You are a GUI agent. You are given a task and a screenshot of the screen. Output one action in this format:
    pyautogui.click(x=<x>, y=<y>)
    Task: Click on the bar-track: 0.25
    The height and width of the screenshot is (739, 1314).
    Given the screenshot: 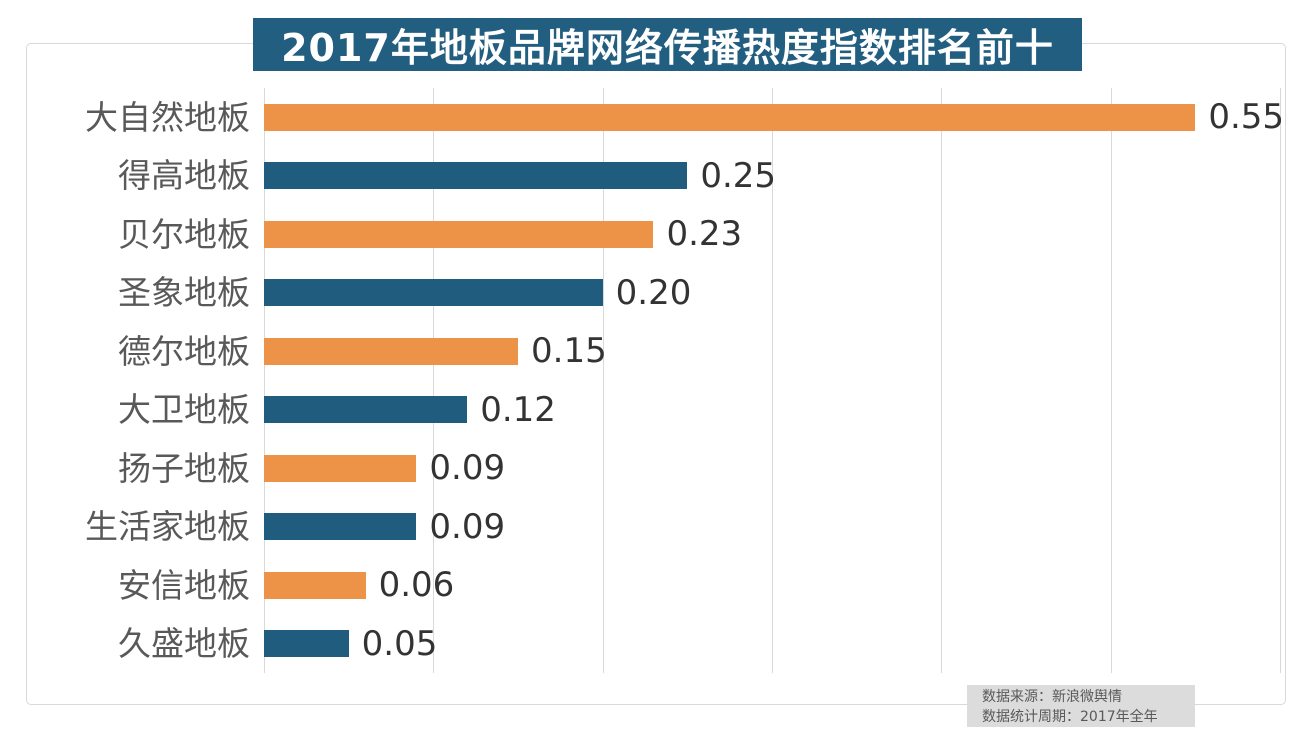 What is the action you would take?
    pyautogui.click(x=772, y=176)
    